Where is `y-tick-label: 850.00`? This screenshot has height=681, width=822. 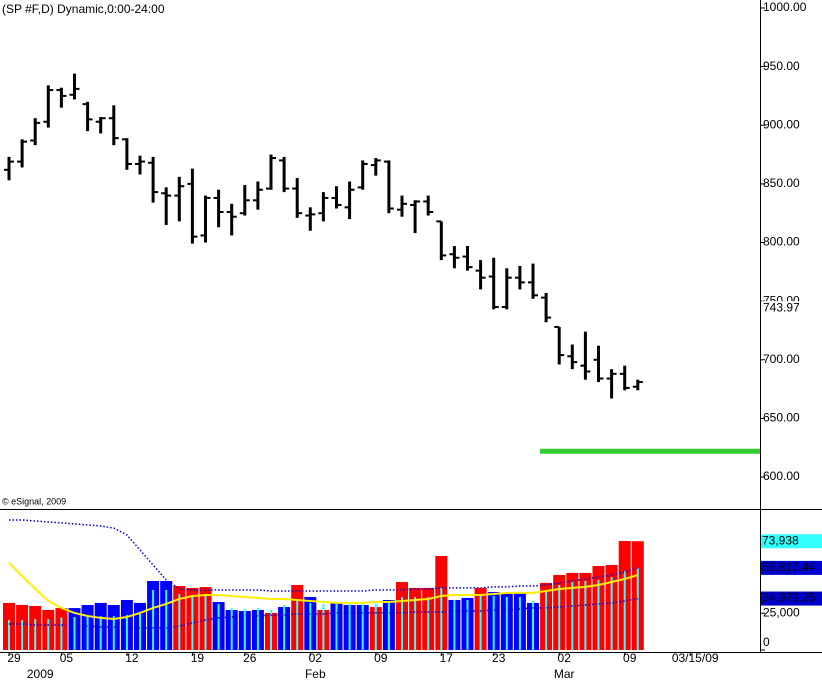
y-tick-label: 850.00 is located at coordinates (781, 183).